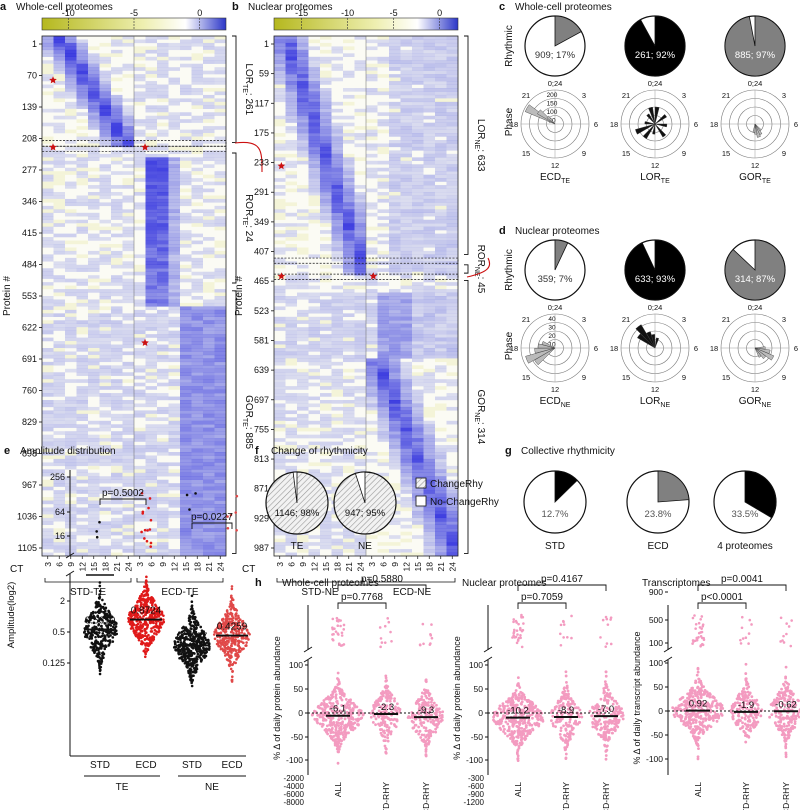 The width and height of the screenshot is (800, 810). Describe the element at coordinates (655, 178) in the screenshot. I see `panel-c-rose-label: LORTE` at that location.